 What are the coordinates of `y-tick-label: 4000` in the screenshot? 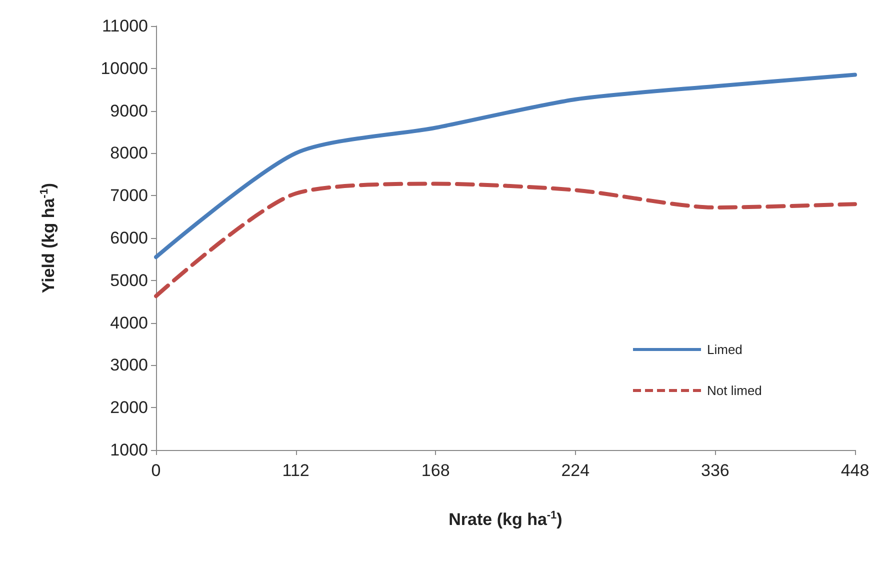 It's located at (129, 322).